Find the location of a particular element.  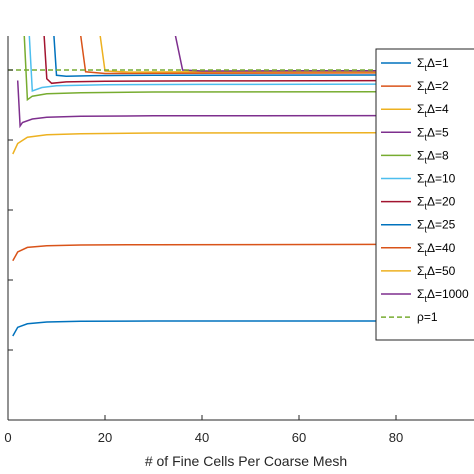

x-tick-label-80: 80 is located at coordinates (396, 437).